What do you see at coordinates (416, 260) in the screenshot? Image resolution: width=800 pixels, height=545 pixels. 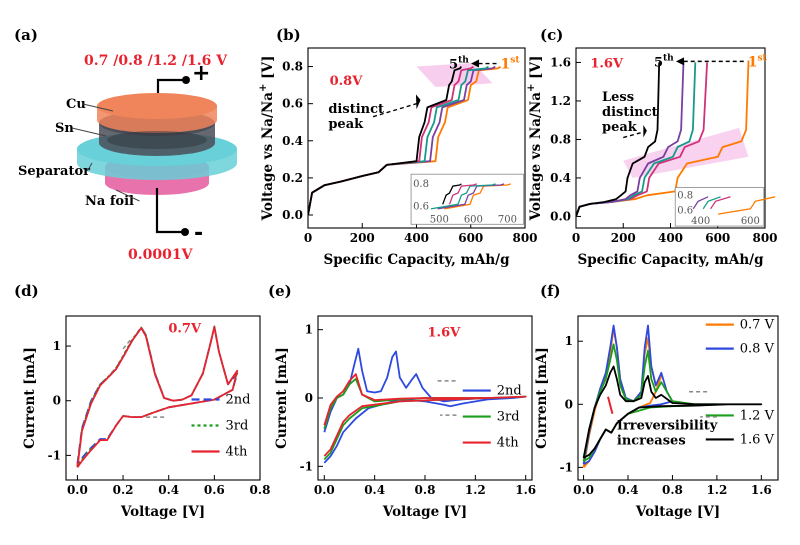 I see `x-axis-label: Specific Capacity, mAh/g` at bounding box center [416, 260].